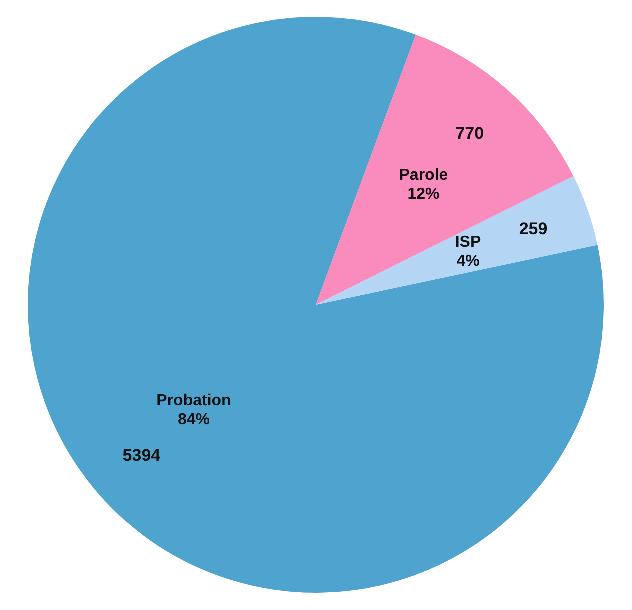 This screenshot has height=610, width=632. Describe the element at coordinates (470, 134) in the screenshot. I see `data-label: 770` at that location.